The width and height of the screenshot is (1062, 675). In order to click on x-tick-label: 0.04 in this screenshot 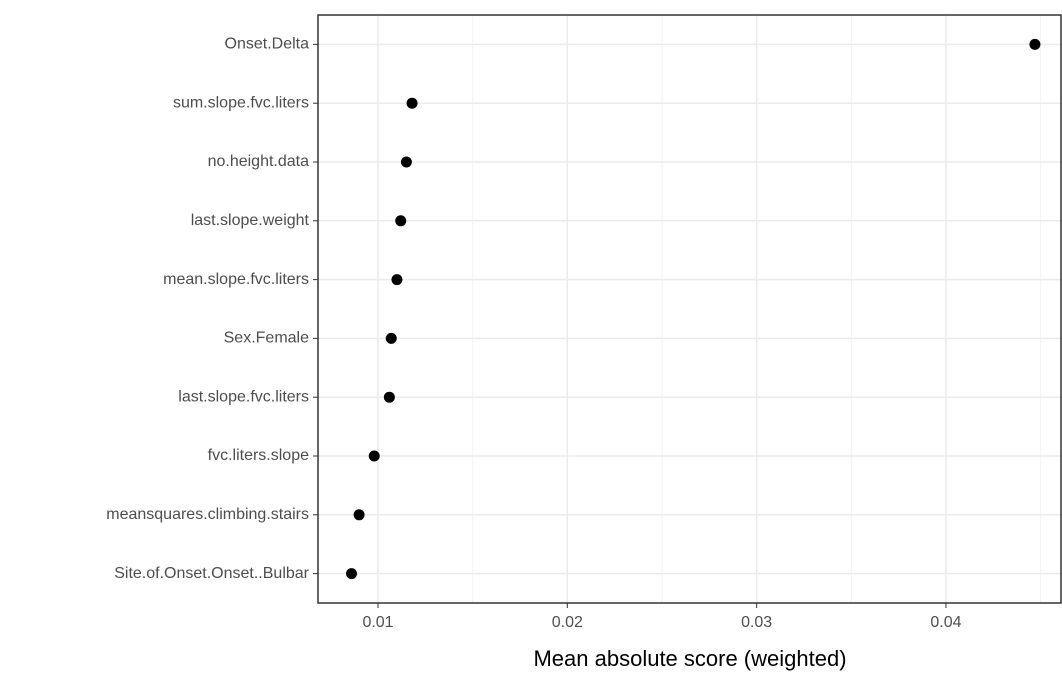, I will do `click(945, 622)`.